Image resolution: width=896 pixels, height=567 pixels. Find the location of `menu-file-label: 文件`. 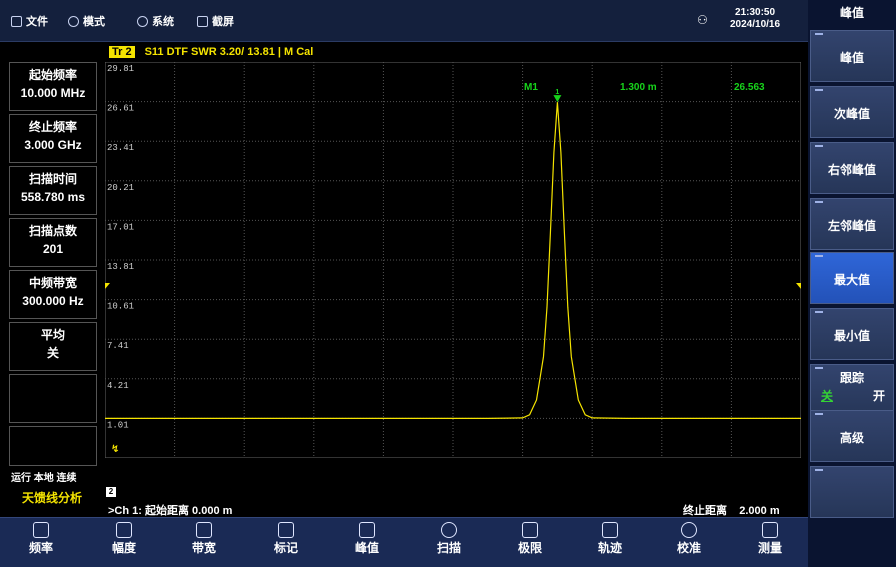

menu-file-label: 文件 is located at coordinates (37, 22).